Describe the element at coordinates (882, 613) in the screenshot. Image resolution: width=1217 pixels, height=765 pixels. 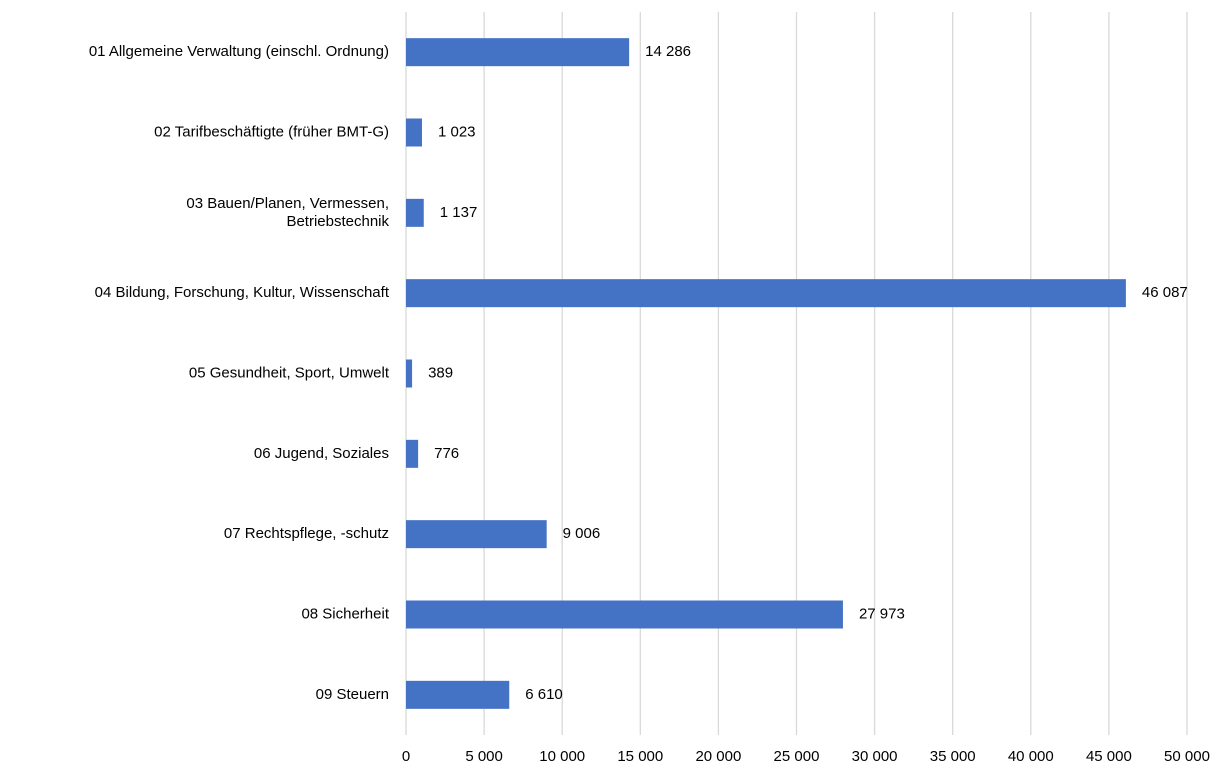
I see `value-label: 27 973` at that location.